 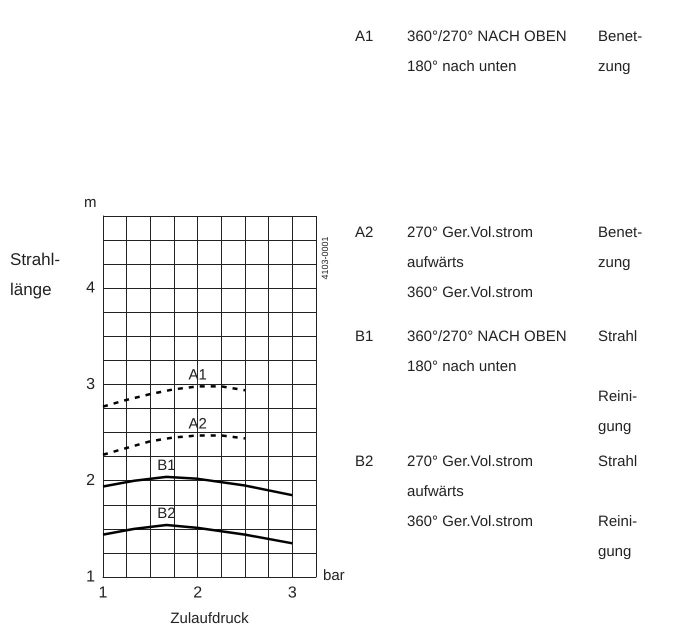 I want to click on text: B2, so click(x=364, y=462).